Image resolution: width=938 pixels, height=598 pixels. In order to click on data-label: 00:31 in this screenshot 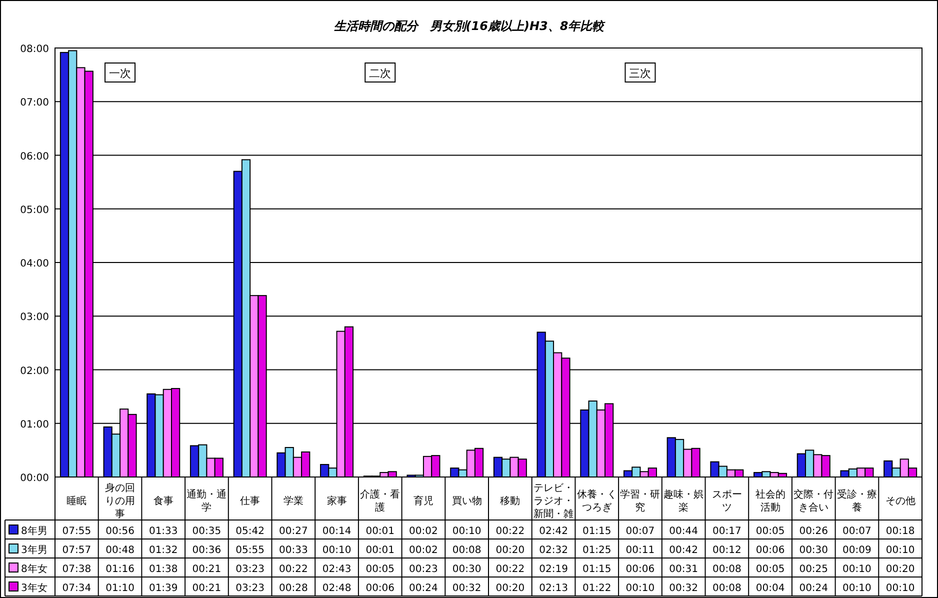, I will do `click(683, 569)`.